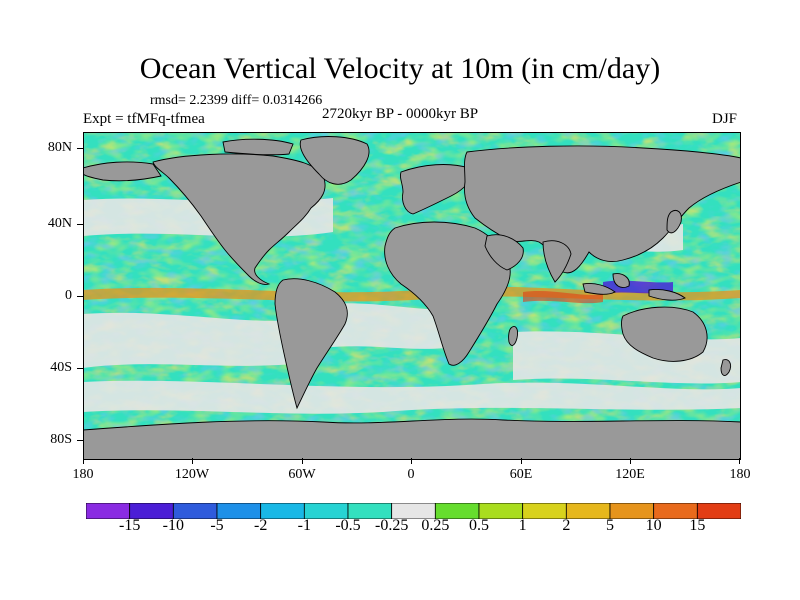 Image resolution: width=800 pixels, height=600 pixels. I want to click on japan, so click(674, 222).